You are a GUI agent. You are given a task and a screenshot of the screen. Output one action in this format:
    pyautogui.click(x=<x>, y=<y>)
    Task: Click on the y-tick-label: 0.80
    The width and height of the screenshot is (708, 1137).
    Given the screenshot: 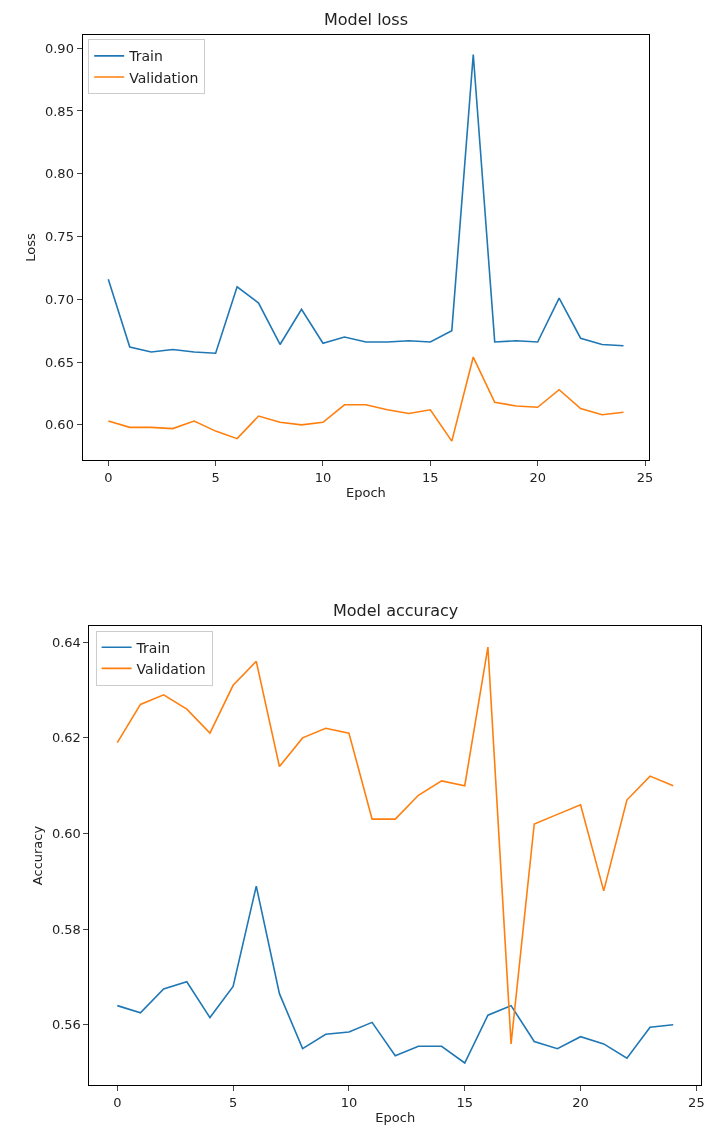 What is the action you would take?
    pyautogui.click(x=59, y=174)
    